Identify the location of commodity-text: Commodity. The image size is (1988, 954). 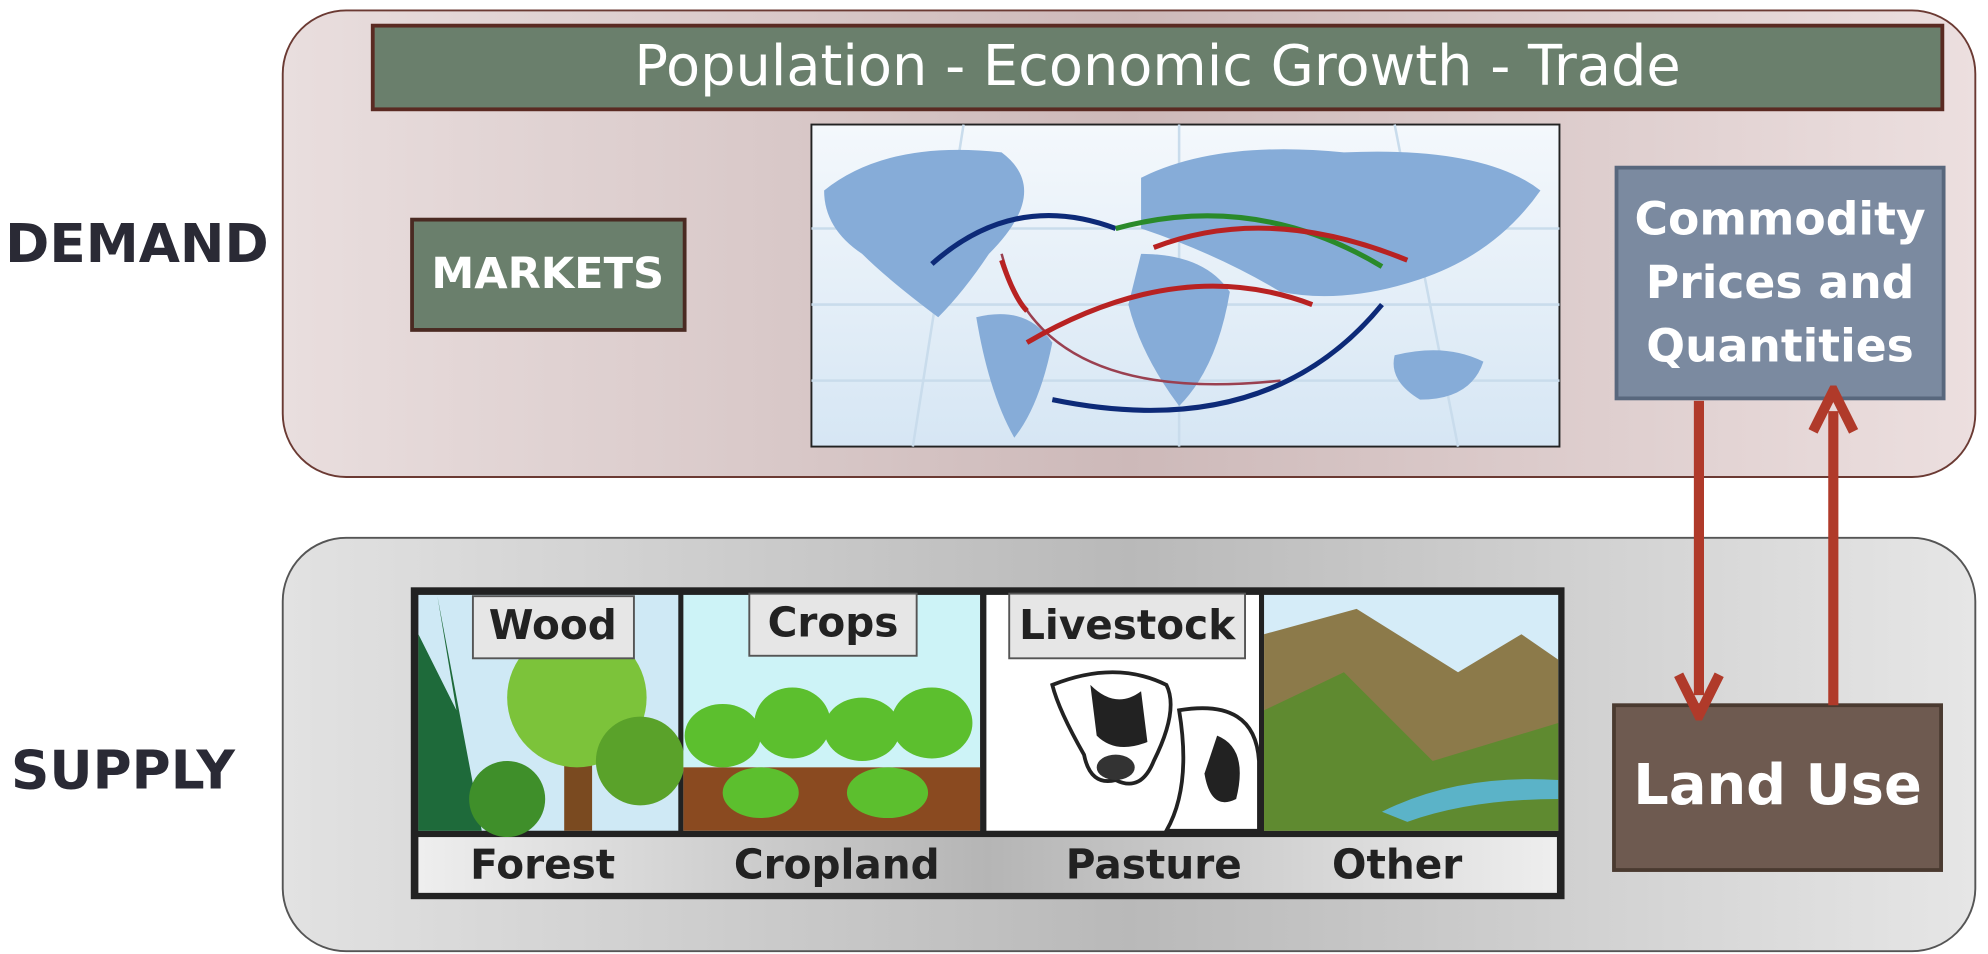
(1780, 219).